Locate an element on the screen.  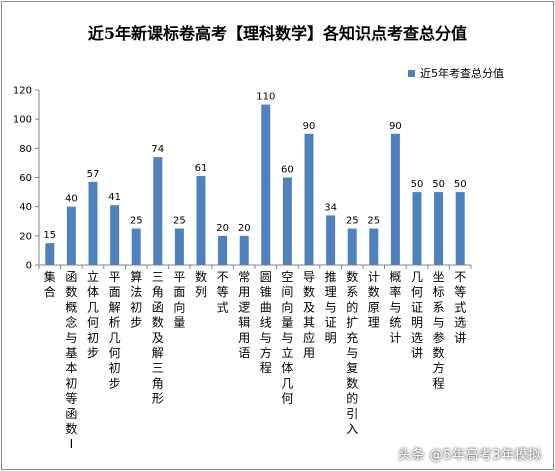
x-category-label: 几何证明选讲 is located at coordinates (417, 315).